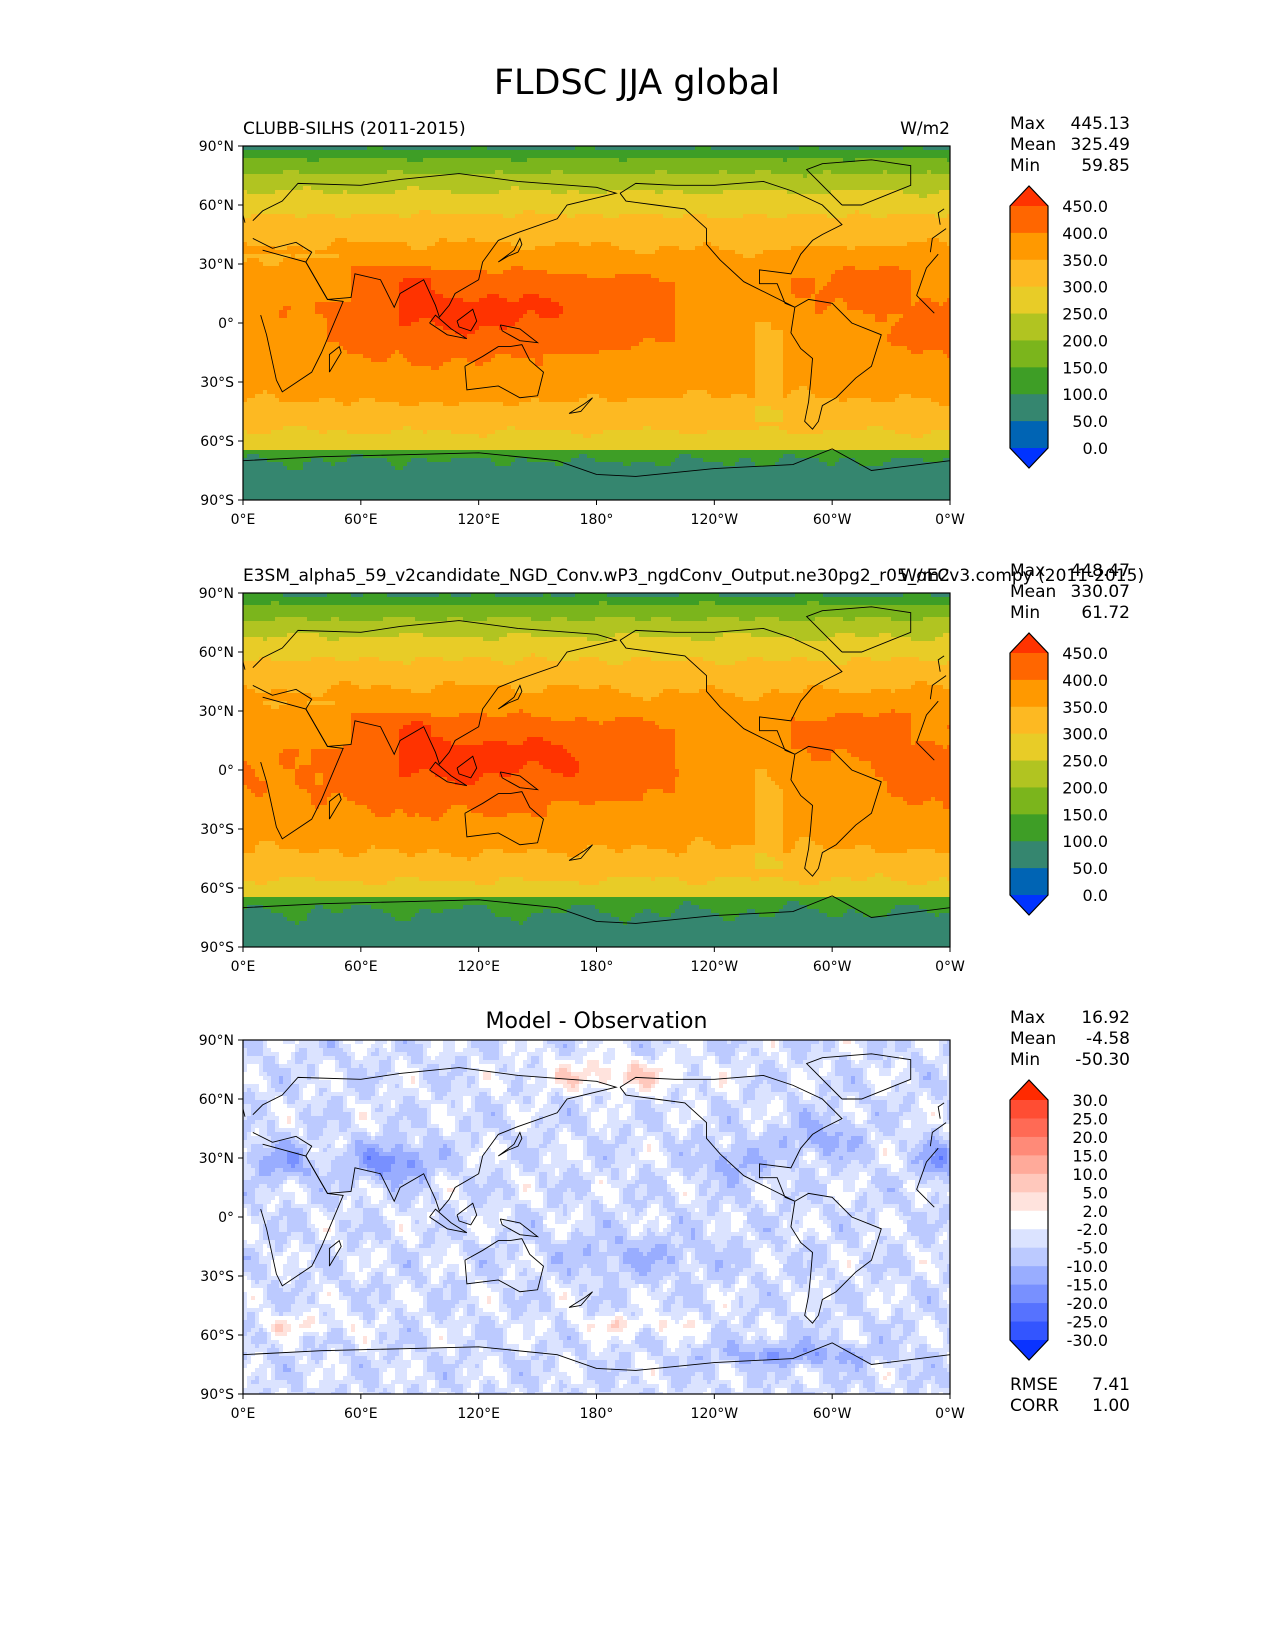 This screenshot has width=1275, height=1650. Describe the element at coordinates (950, 520) in the screenshot. I see `x-tick-label: 0°W` at that location.